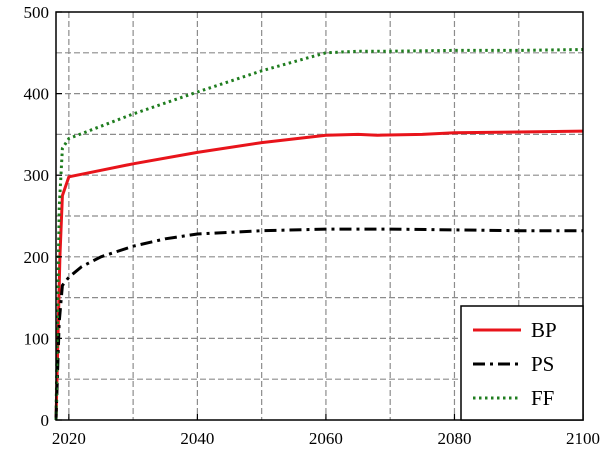 This screenshot has width=603, height=454. Describe the element at coordinates (37, 175) in the screenshot. I see `y-tick-label: 300` at that location.